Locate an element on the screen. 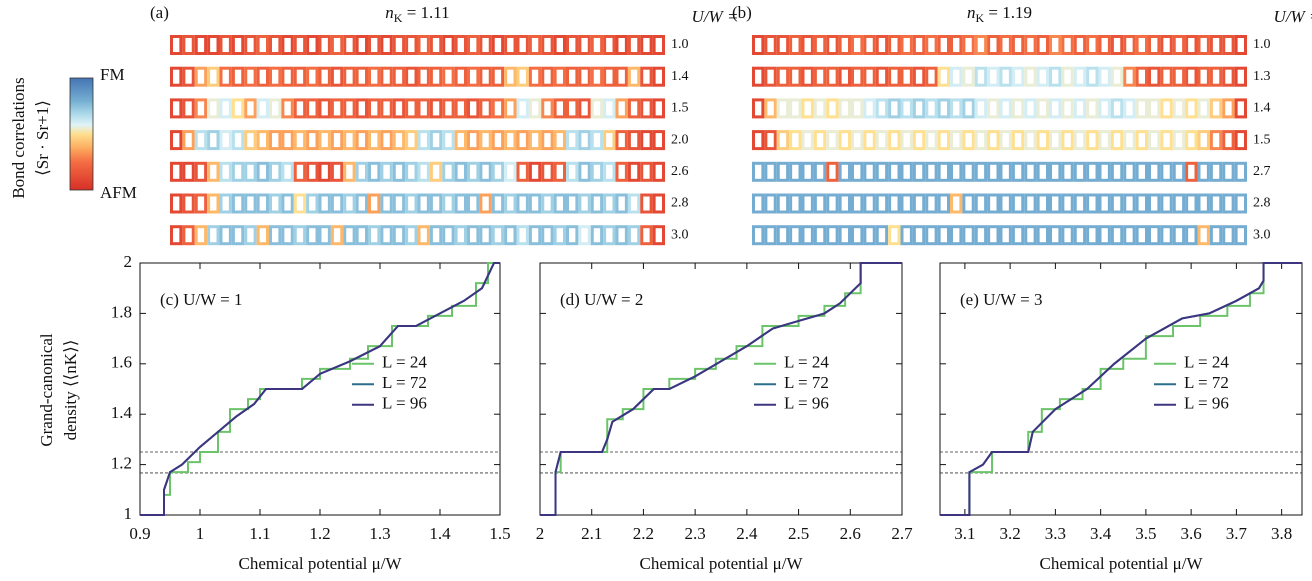  panel-title: (e) U/W = 3 is located at coordinates (1001, 299).